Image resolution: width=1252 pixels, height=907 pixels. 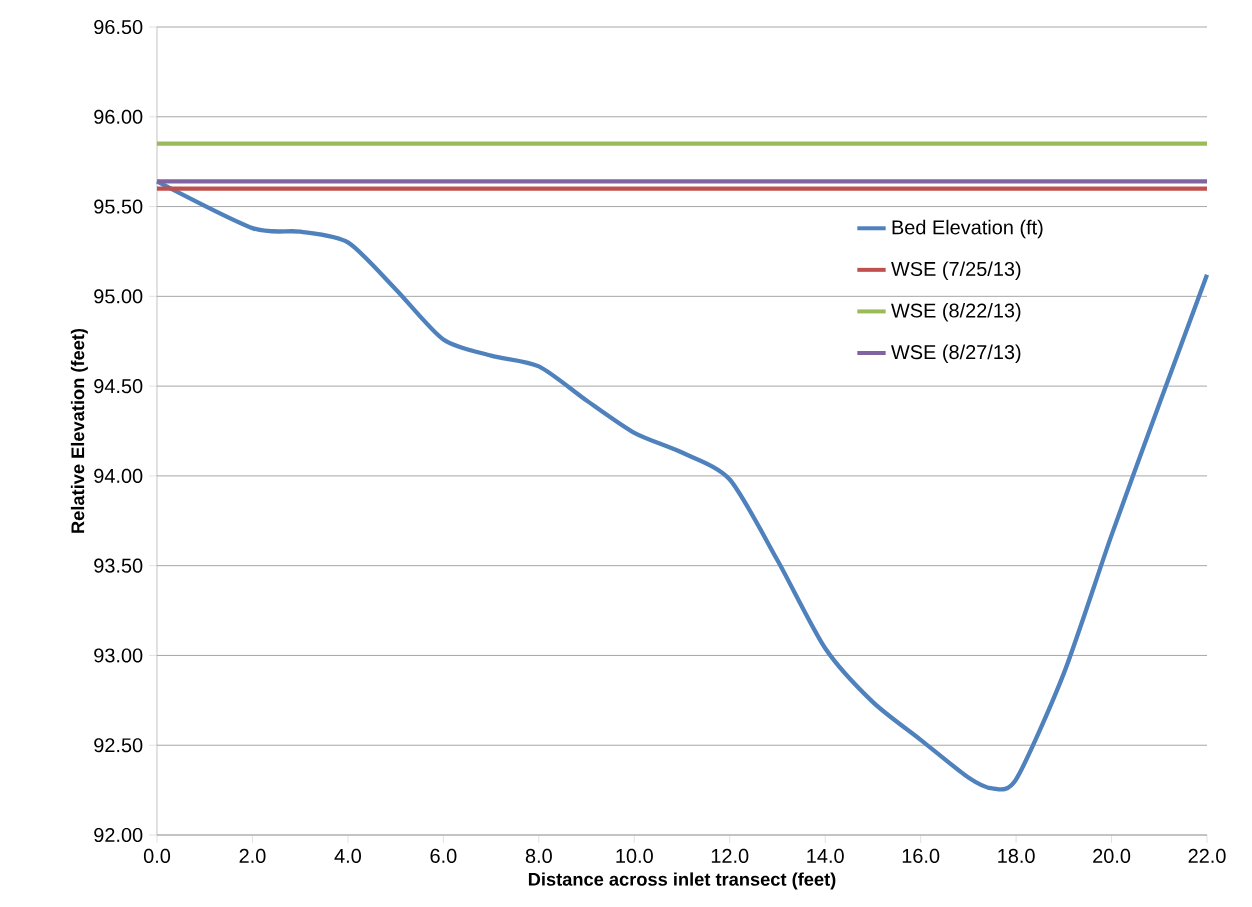 What do you see at coordinates (118, 206) in the screenshot?
I see `y-tick-label: 95.50` at bounding box center [118, 206].